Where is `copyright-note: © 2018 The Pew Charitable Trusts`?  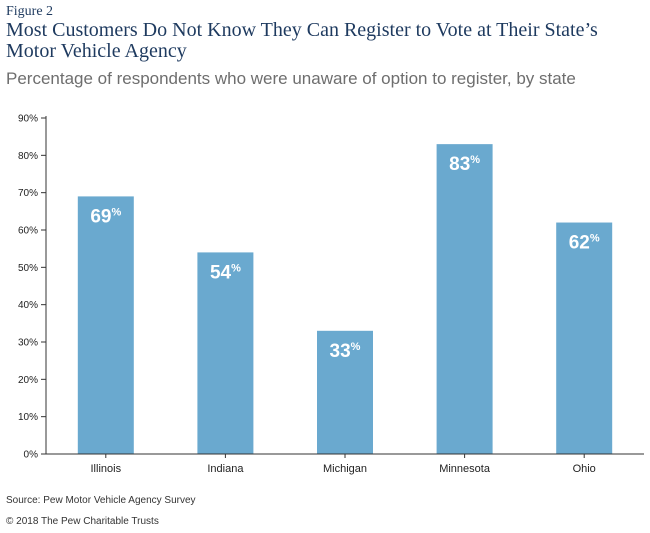 copyright-note: © 2018 The Pew Charitable Trusts is located at coordinates (82, 521).